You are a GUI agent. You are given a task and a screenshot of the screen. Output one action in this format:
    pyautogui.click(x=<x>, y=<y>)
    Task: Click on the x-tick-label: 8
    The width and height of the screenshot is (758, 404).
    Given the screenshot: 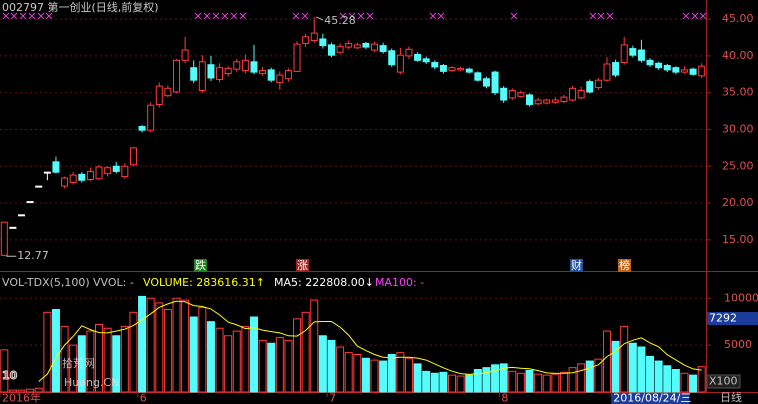 What is the action you would take?
    pyautogui.click(x=504, y=398)
    